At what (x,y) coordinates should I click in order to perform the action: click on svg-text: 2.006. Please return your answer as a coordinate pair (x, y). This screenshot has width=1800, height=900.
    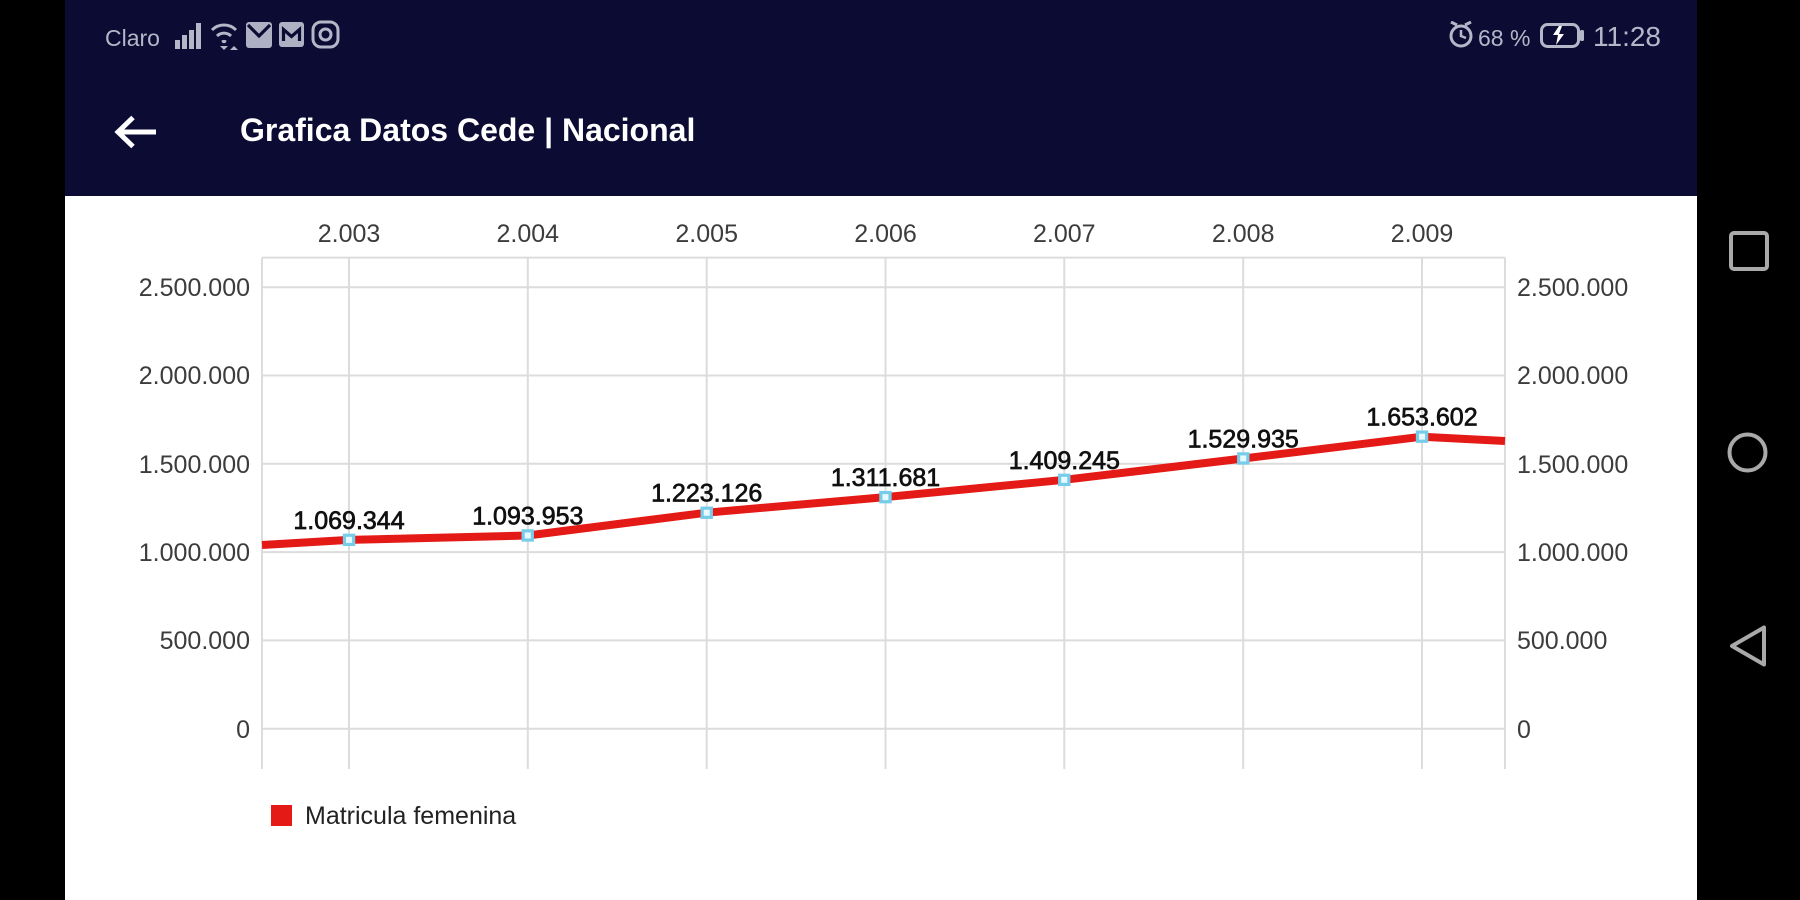
    Looking at the image, I should click on (885, 234).